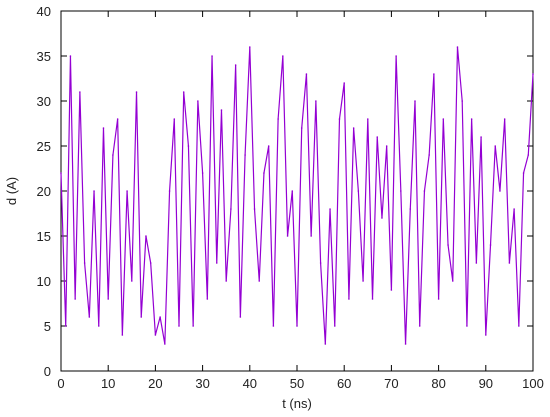 Image resolution: width=550 pixels, height=417 pixels. Describe the element at coordinates (108, 383) in the screenshot. I see `x-tick-label: 10` at that location.